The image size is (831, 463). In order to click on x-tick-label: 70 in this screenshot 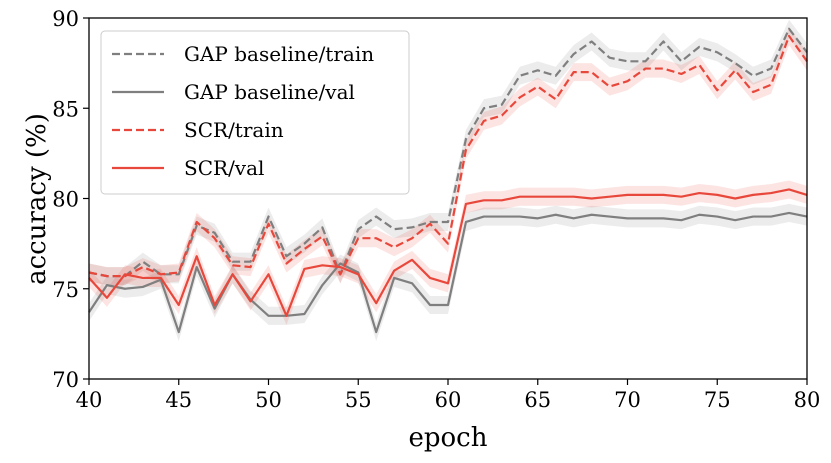, I will do `click(627, 400)`.